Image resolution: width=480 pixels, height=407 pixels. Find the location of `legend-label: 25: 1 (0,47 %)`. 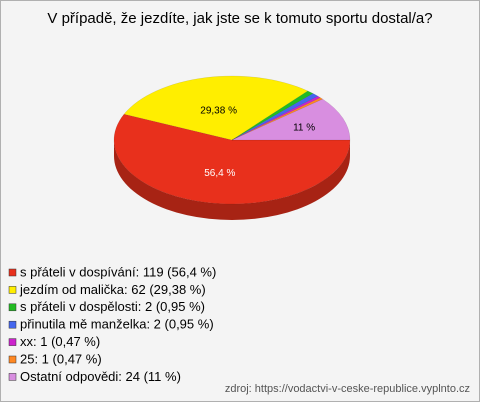

legend-label: 25: 1 (0,47 %) is located at coordinates (61, 358).